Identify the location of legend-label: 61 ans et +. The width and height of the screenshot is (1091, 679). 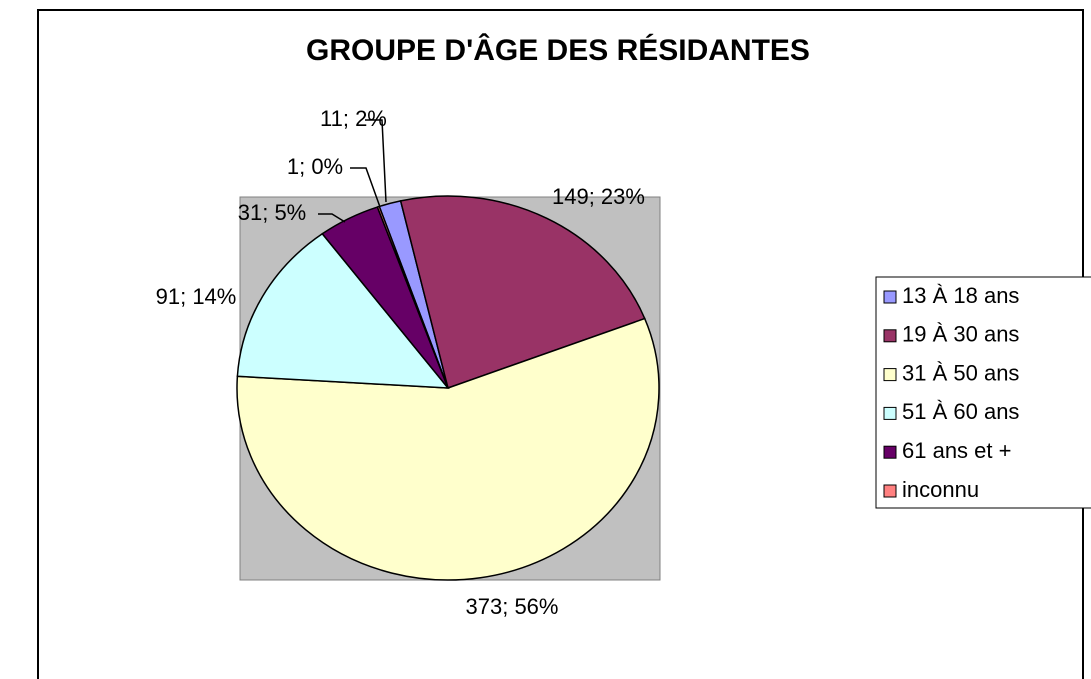
(956, 450).